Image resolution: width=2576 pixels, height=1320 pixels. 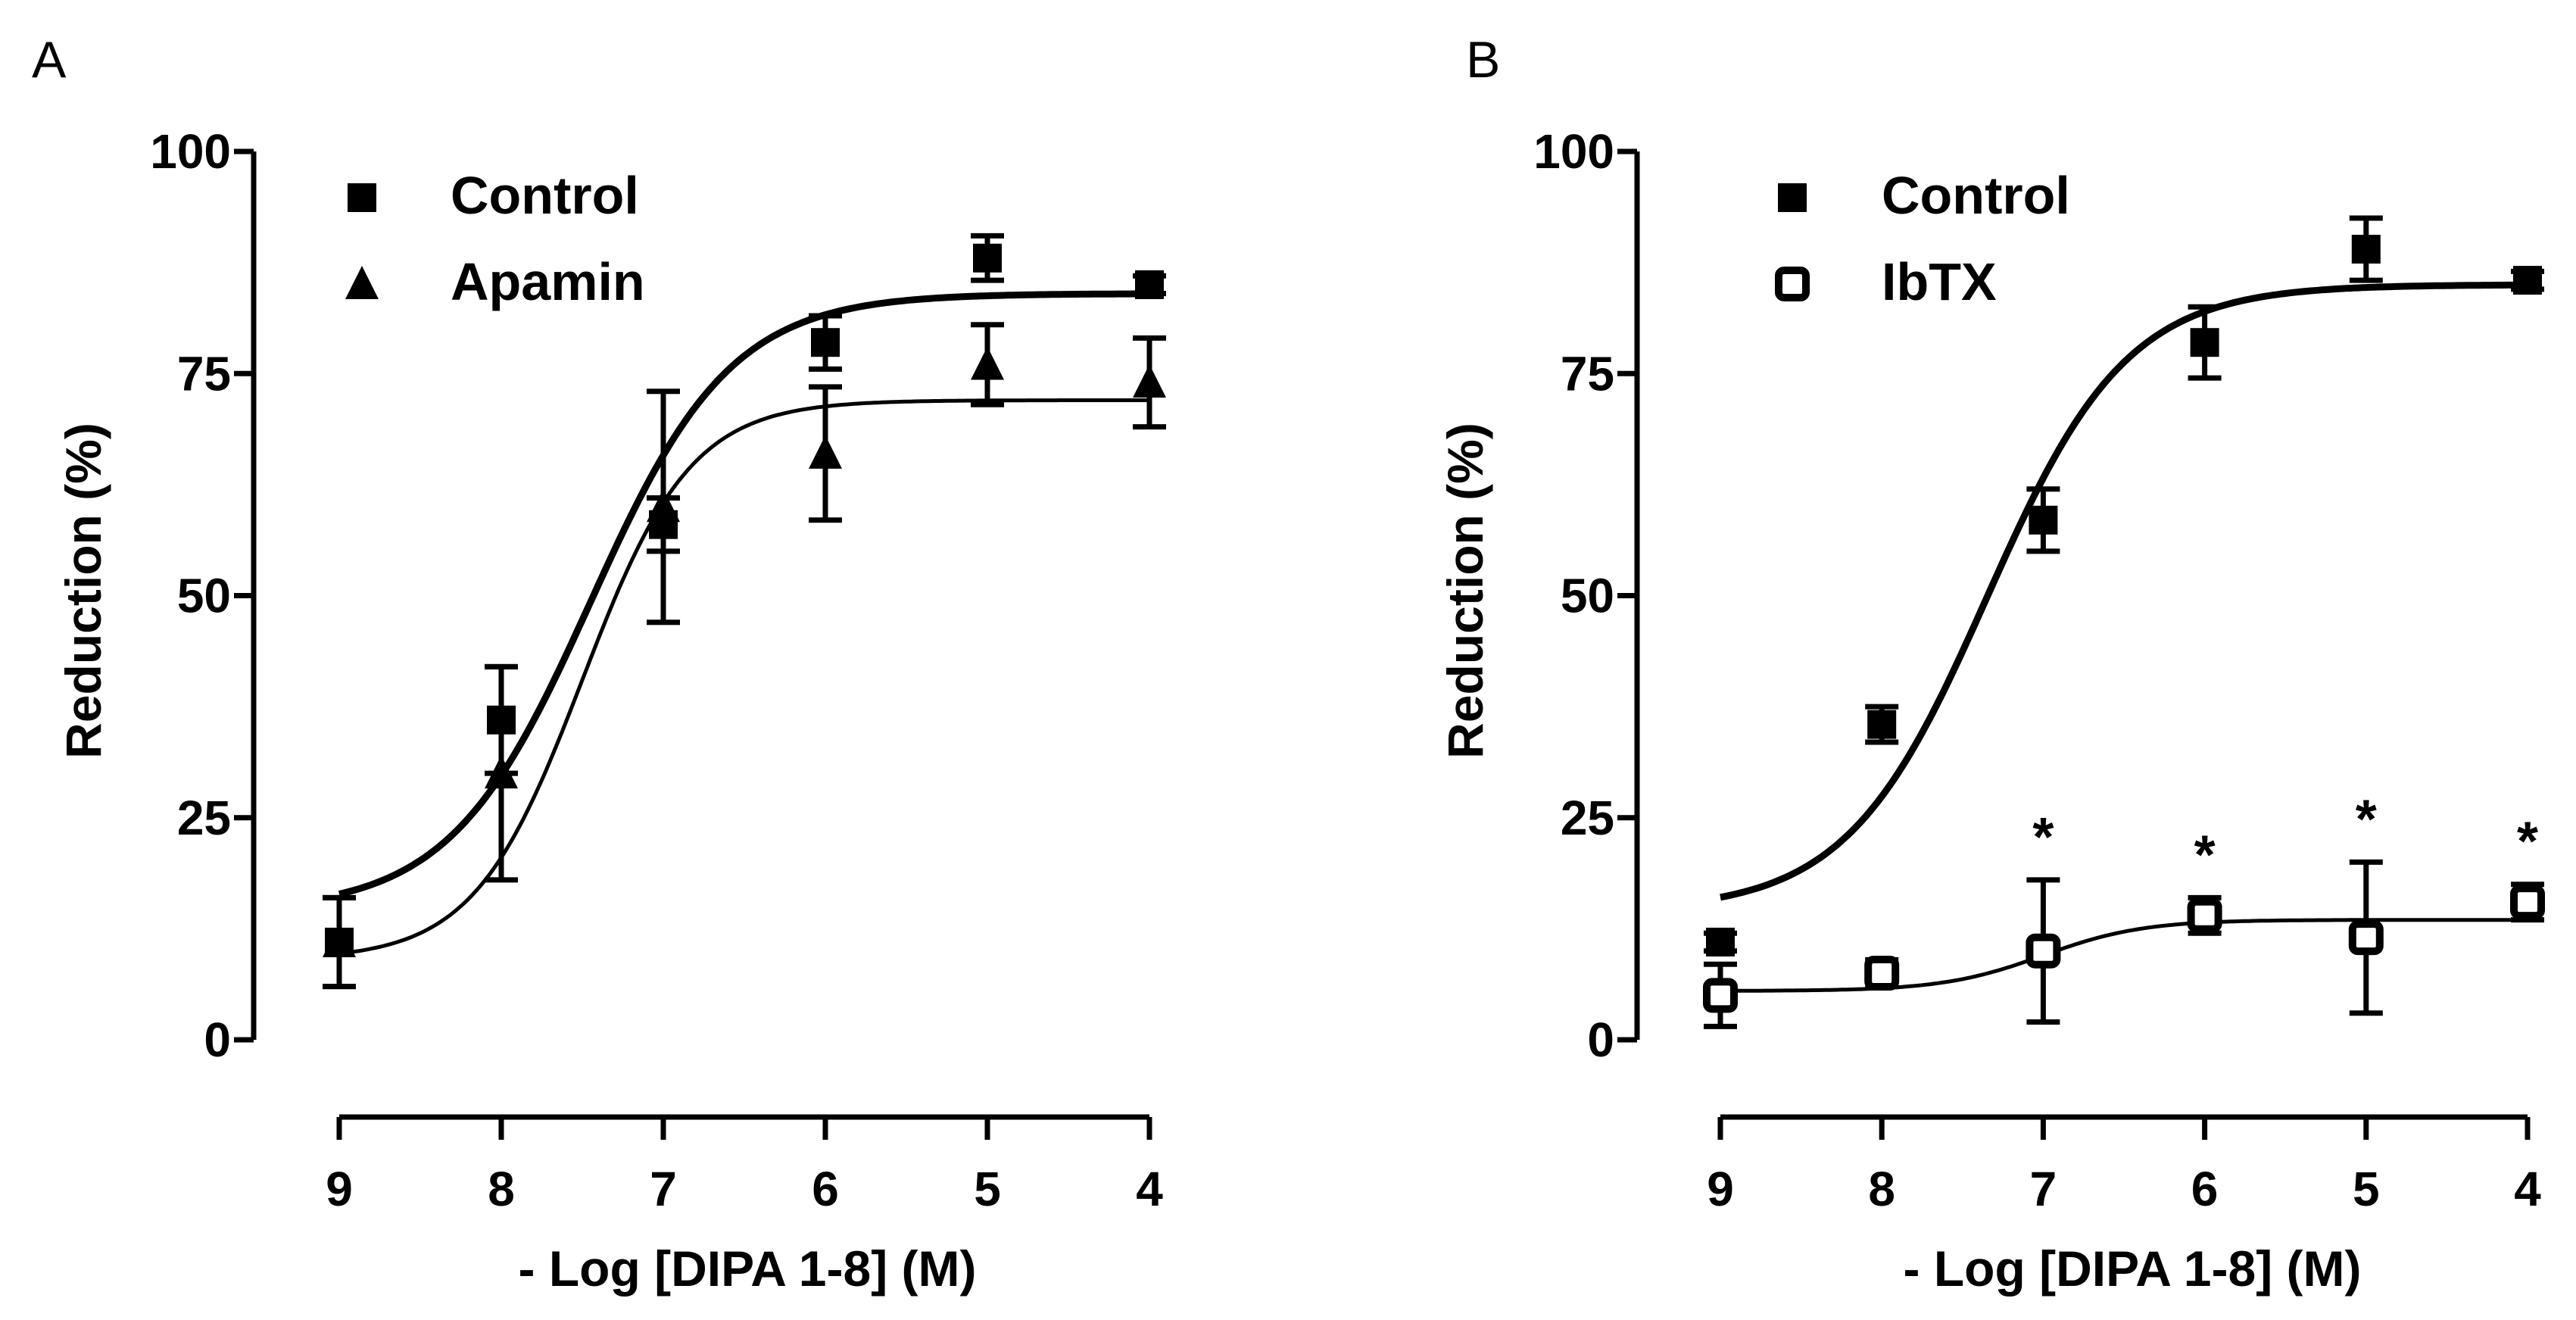 I want to click on fit-curve-ibtx, so click(x=2124, y=956).